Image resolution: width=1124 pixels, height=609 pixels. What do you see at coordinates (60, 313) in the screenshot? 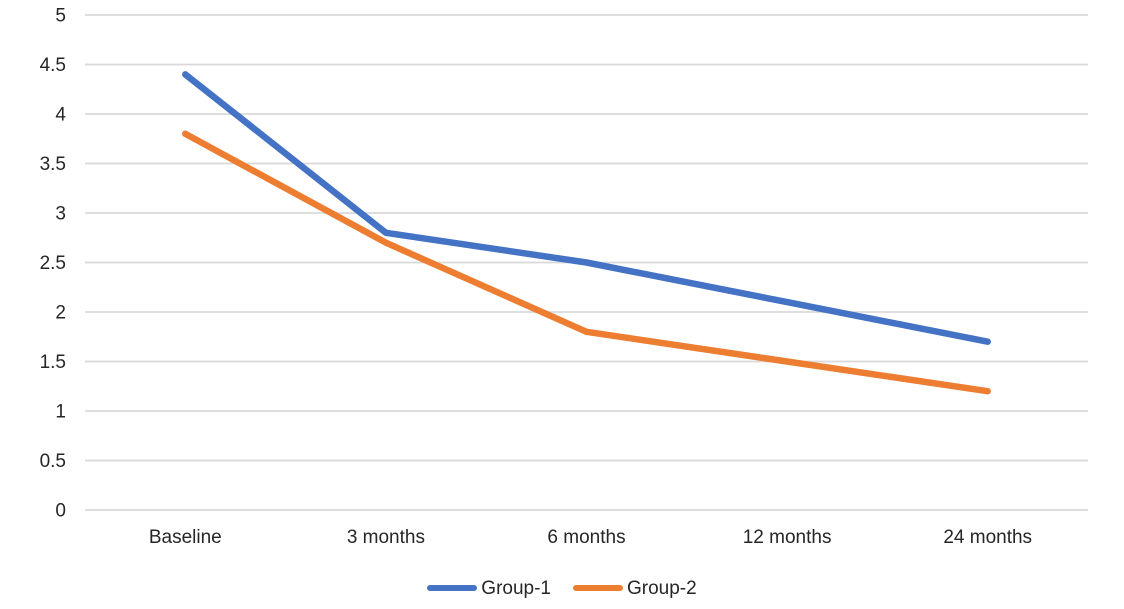
I see `y-tick-label: 2` at bounding box center [60, 313].